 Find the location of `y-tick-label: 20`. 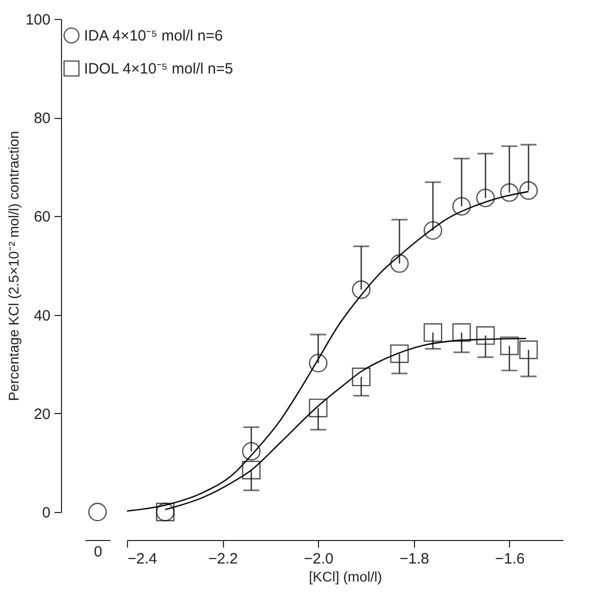

y-tick-label: 20 is located at coordinates (42, 414).